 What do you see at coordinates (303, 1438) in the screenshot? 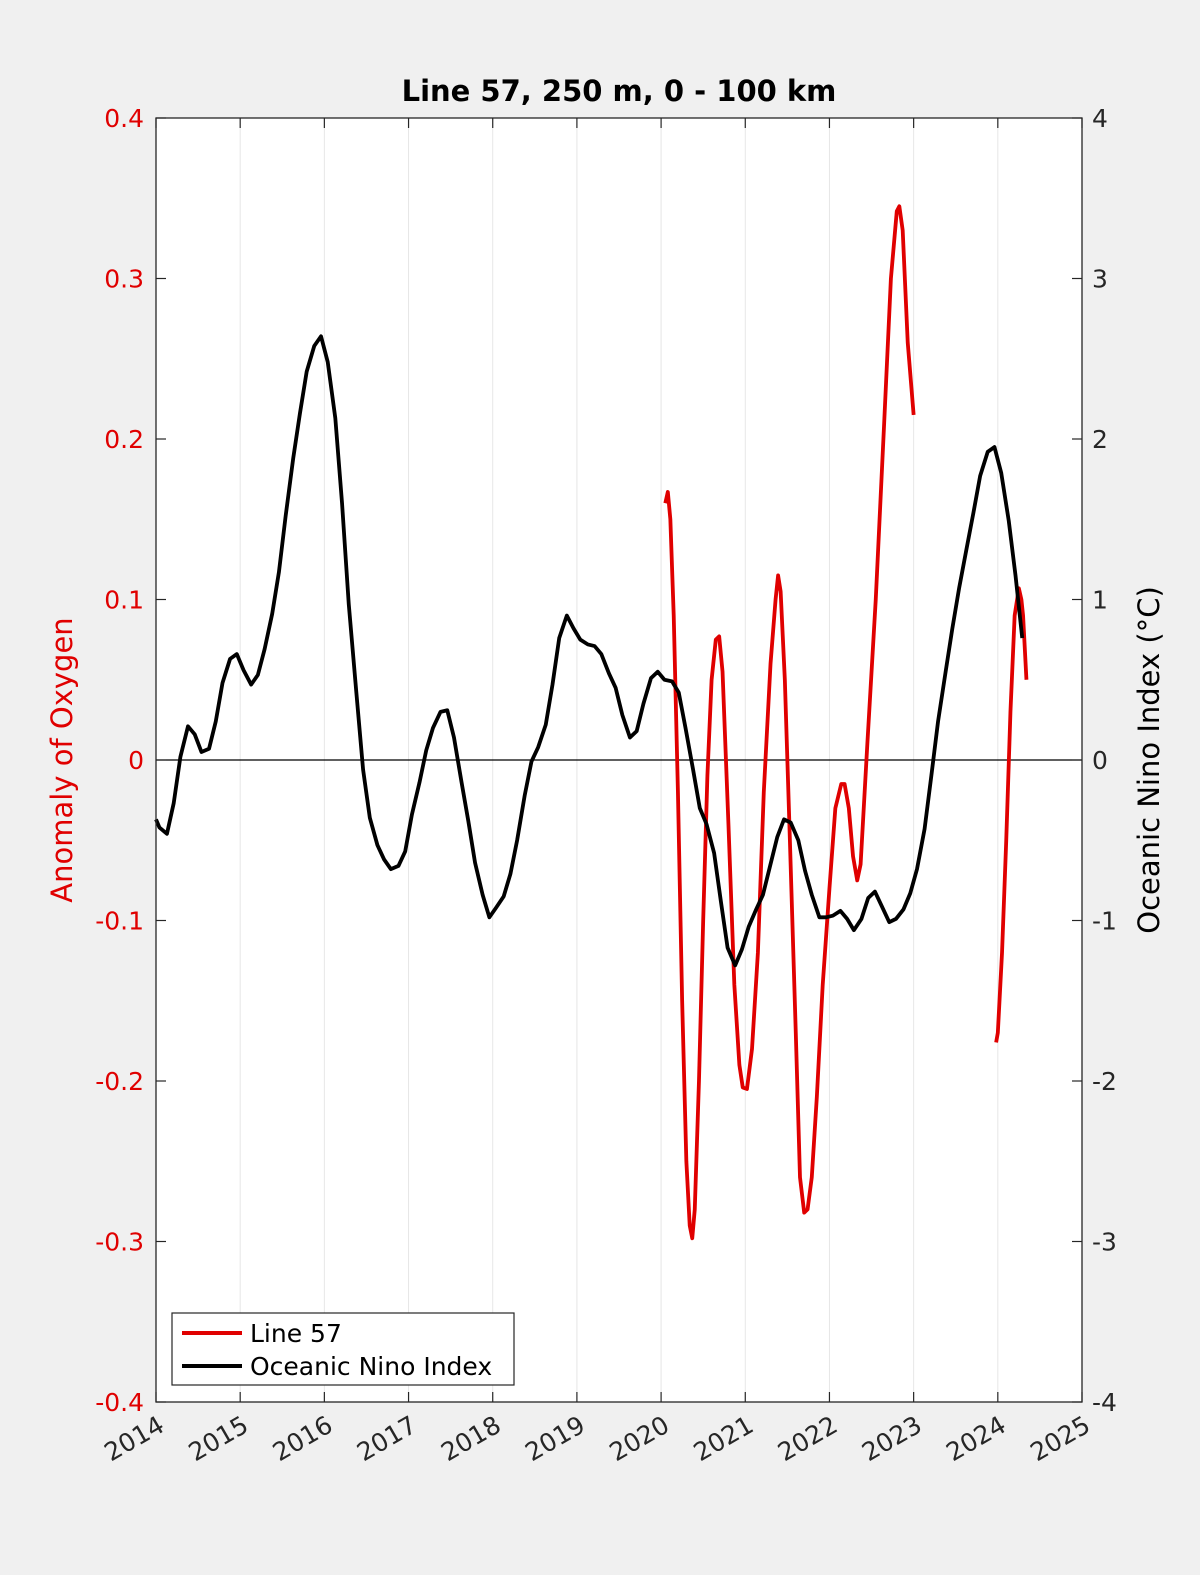
I see `x-tick-label: 2016` at bounding box center [303, 1438].